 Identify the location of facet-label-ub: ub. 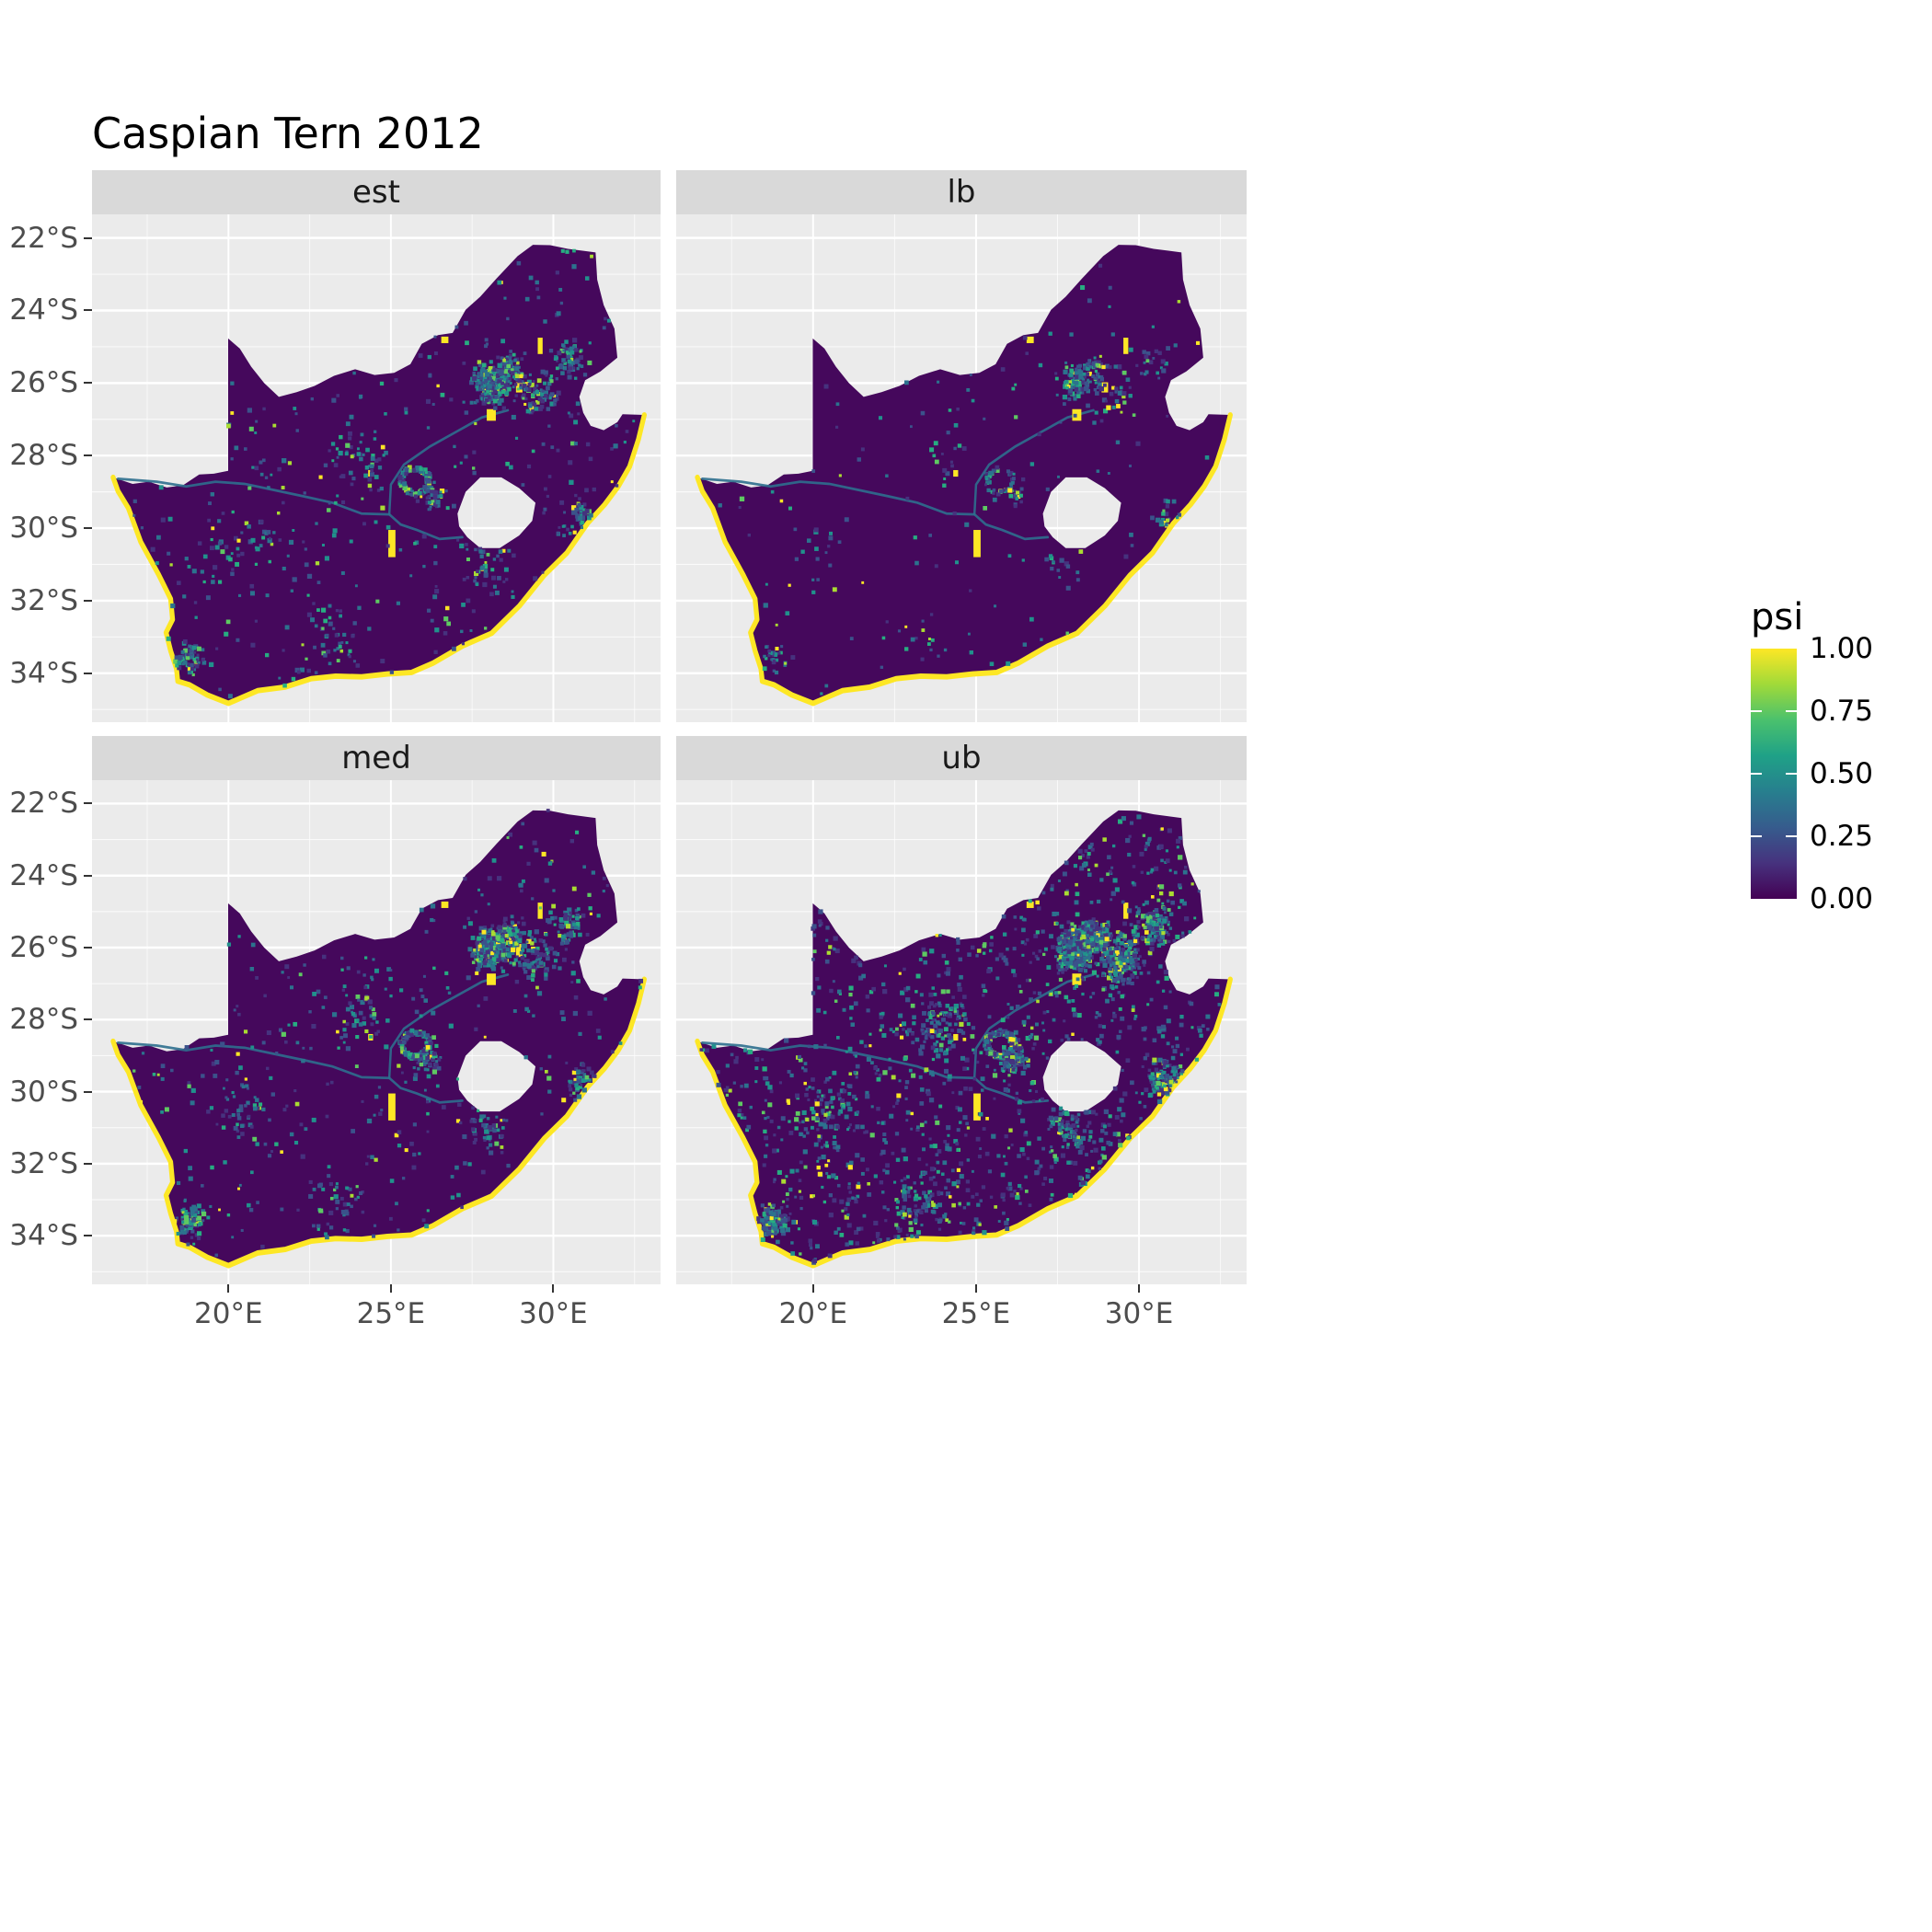
(961, 758).